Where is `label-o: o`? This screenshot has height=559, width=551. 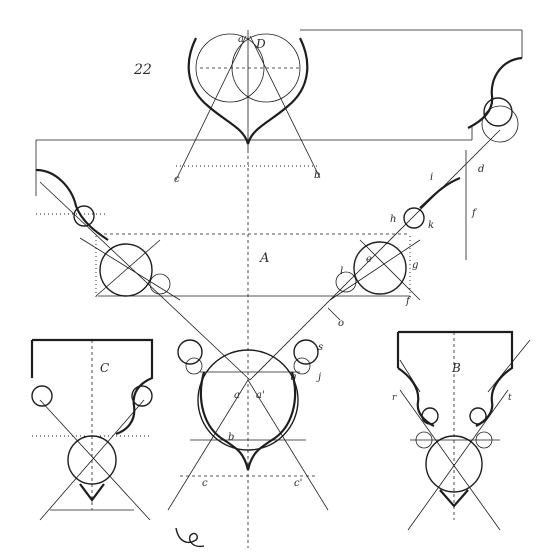
label-o: o is located at coordinates (341, 323).